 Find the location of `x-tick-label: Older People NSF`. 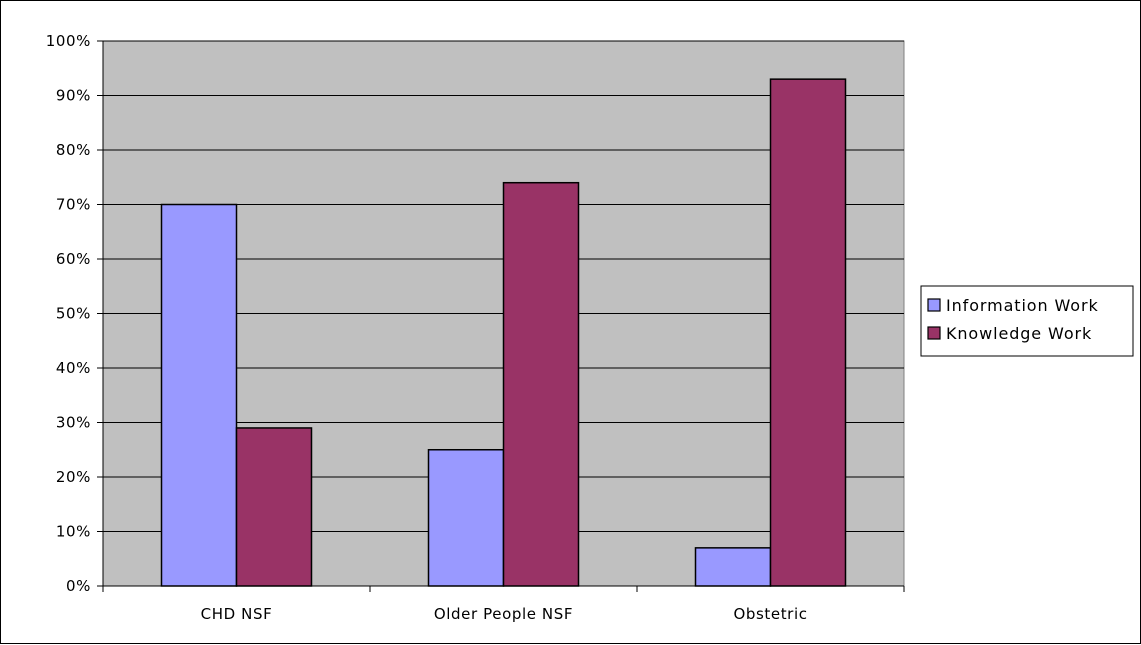

x-tick-label: Older People NSF is located at coordinates (503, 614).